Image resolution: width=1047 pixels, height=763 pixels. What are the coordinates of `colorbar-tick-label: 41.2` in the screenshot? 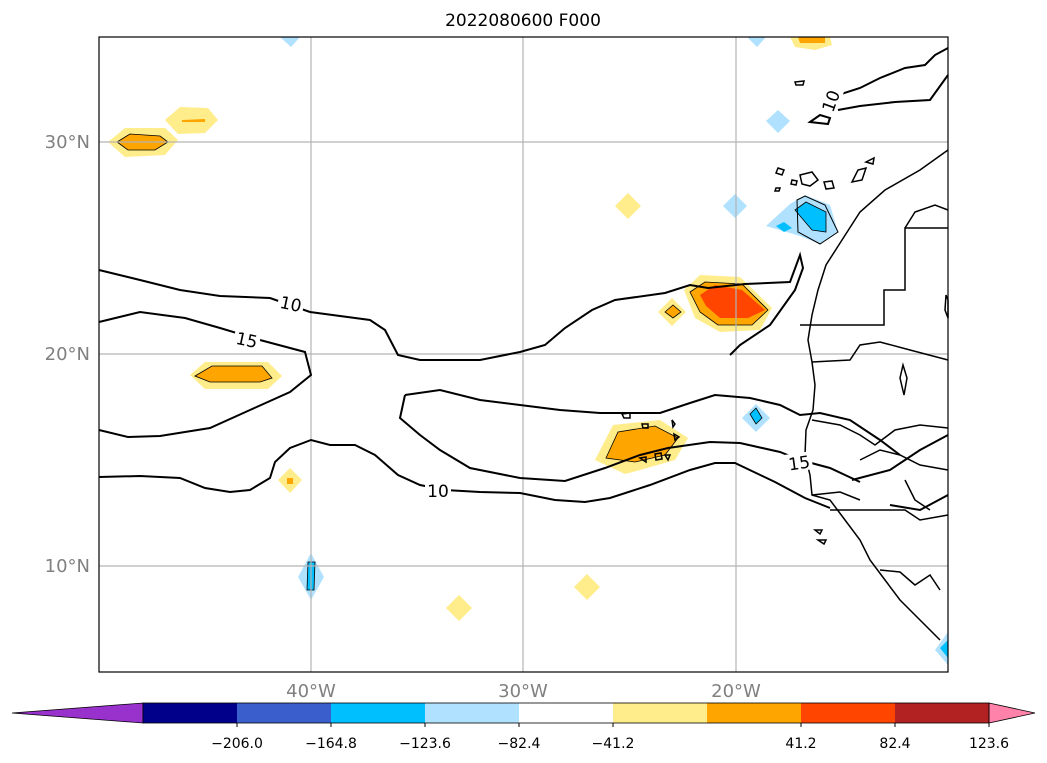 It's located at (800, 744).